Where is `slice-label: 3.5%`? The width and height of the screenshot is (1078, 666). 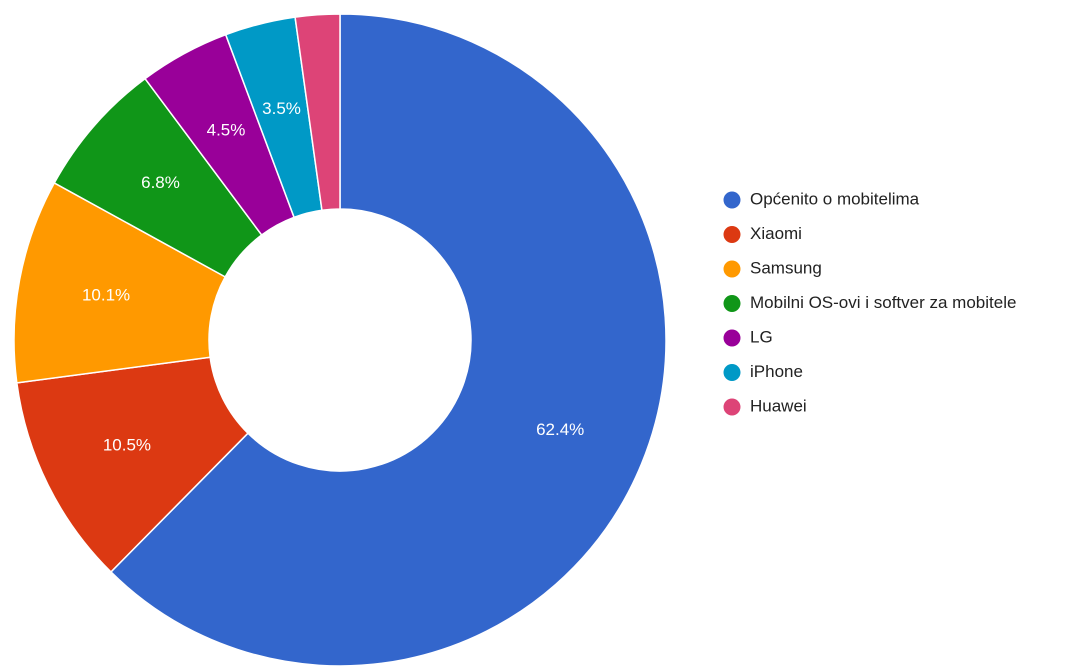
slice-label: 3.5% is located at coordinates (281, 108).